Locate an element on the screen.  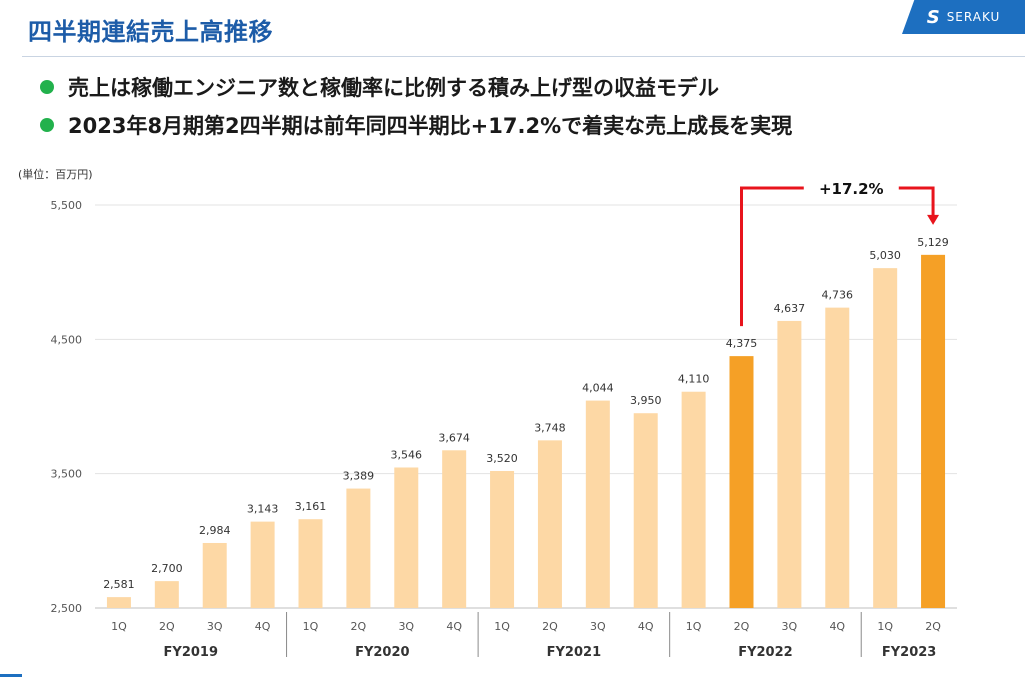
bullet-text: 2023年8月期第2四半期は前年同四半期比+17.2%で着実な売上成長を実現 is located at coordinates (430, 126).